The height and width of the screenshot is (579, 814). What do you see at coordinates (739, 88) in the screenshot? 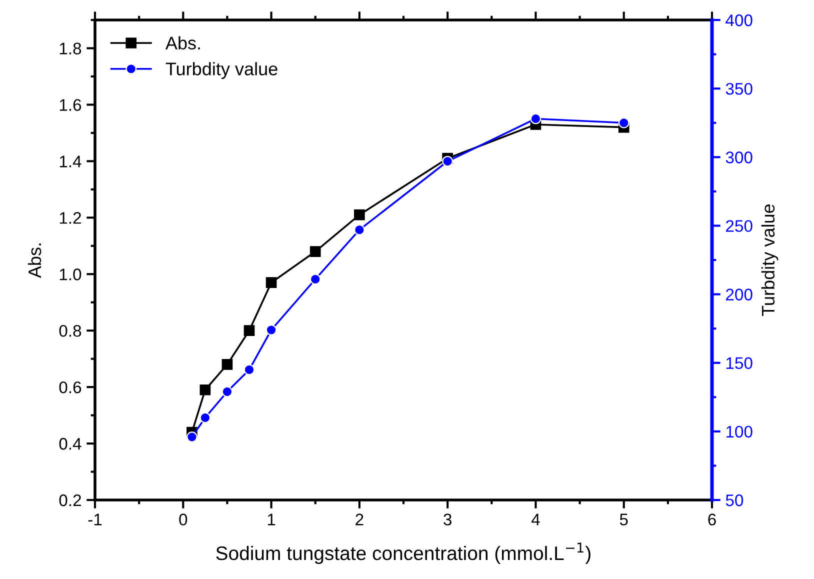
I see `y2-tick-label: 350` at bounding box center [739, 88].